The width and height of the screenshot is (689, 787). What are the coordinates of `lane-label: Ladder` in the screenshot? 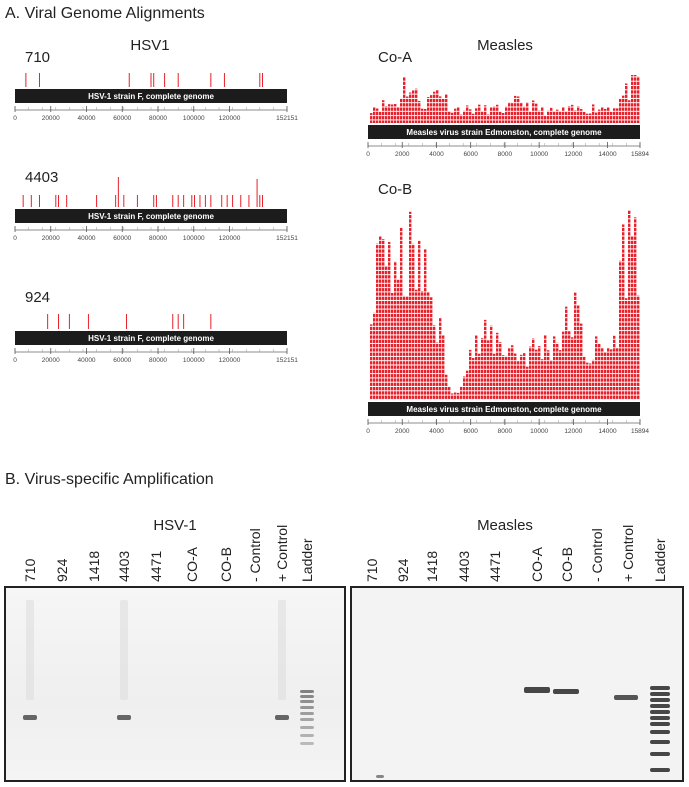 It's located at (660, 560).